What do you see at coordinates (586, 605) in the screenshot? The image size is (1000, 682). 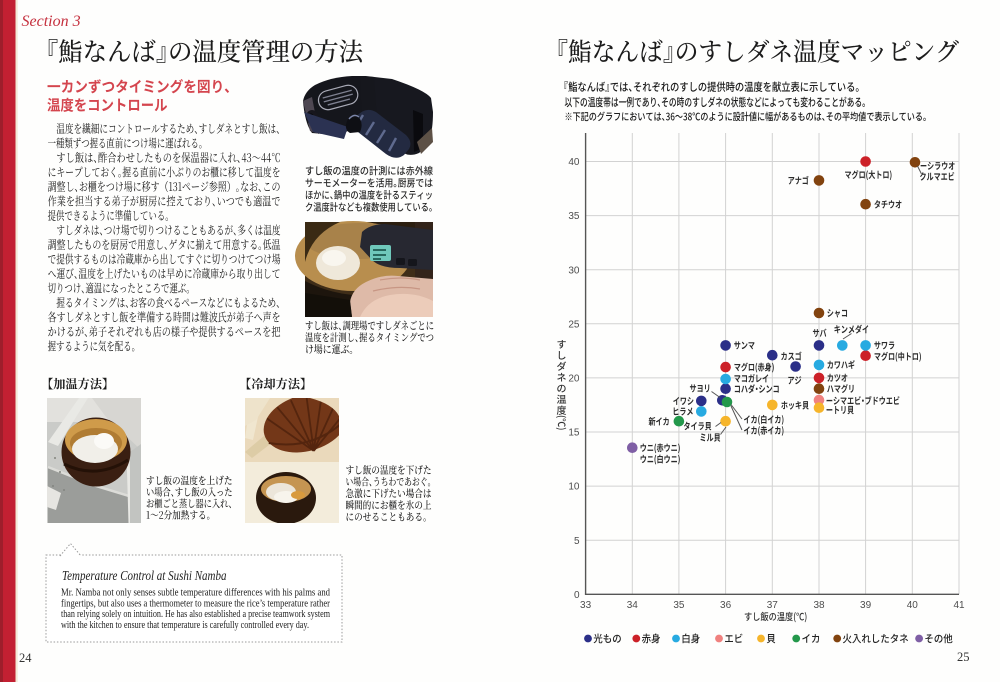 I see `svg-text: 33` at bounding box center [586, 605].